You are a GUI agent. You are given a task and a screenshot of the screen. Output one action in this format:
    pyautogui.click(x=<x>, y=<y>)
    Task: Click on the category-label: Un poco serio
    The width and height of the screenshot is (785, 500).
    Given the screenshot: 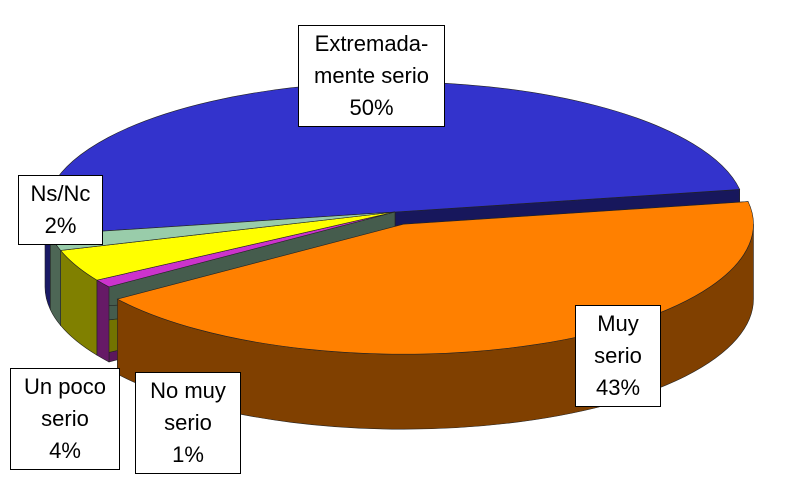 What is the action you would take?
    pyautogui.click(x=65, y=402)
    